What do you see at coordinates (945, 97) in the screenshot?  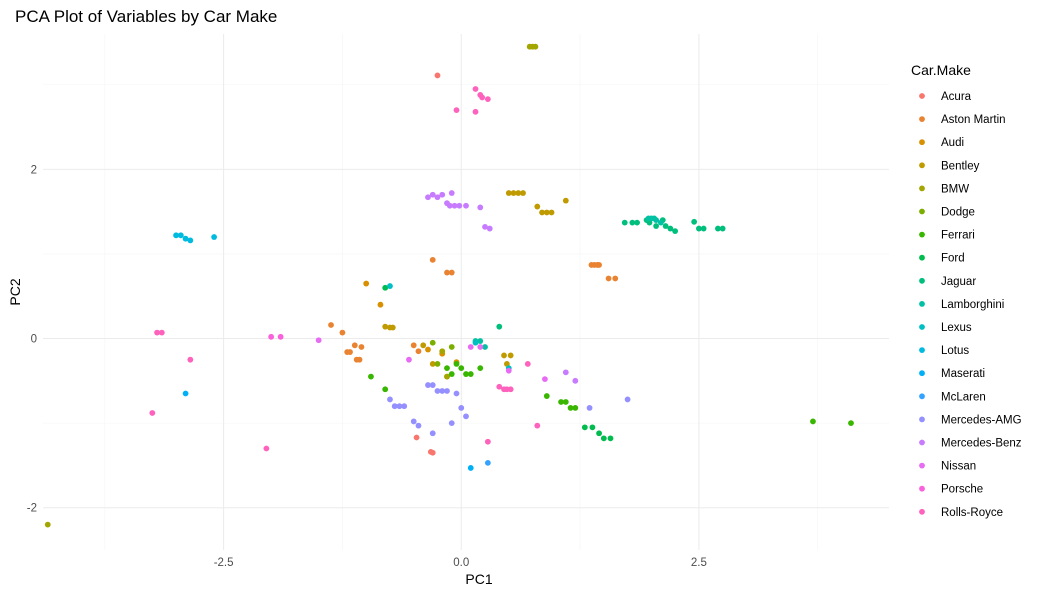 I see `legend-item: Acura` at bounding box center [945, 97].